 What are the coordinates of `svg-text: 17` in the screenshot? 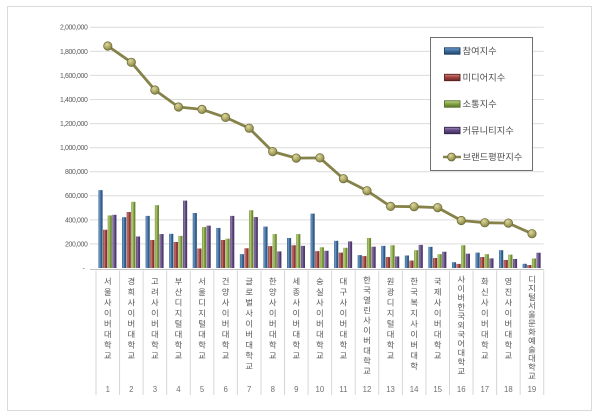 It's located at (484, 389).